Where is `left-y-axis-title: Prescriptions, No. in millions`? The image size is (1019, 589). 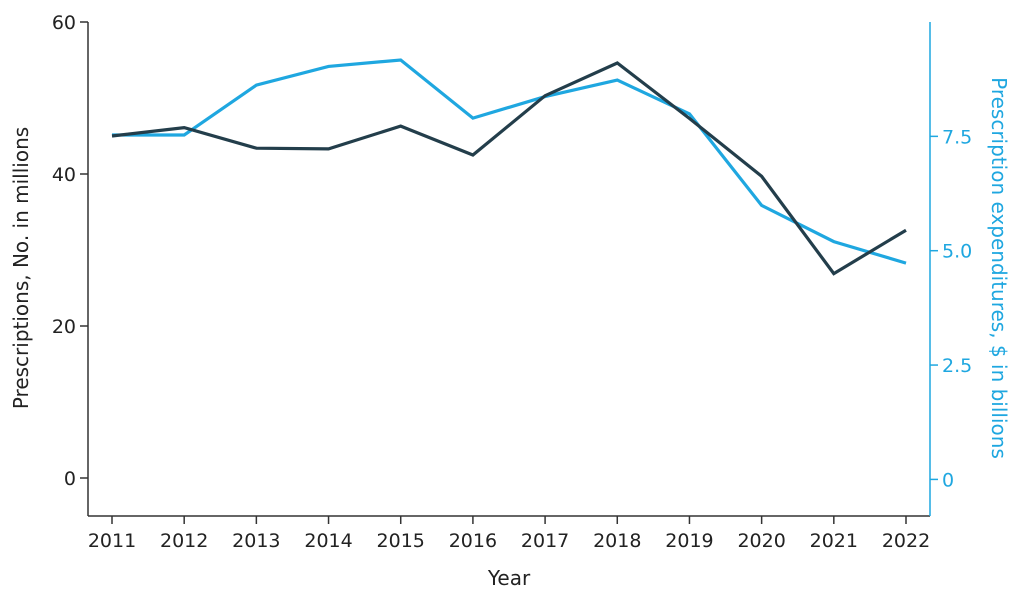
left-y-axis-title: Prescriptions, No. in millions is located at coordinates (21, 268).